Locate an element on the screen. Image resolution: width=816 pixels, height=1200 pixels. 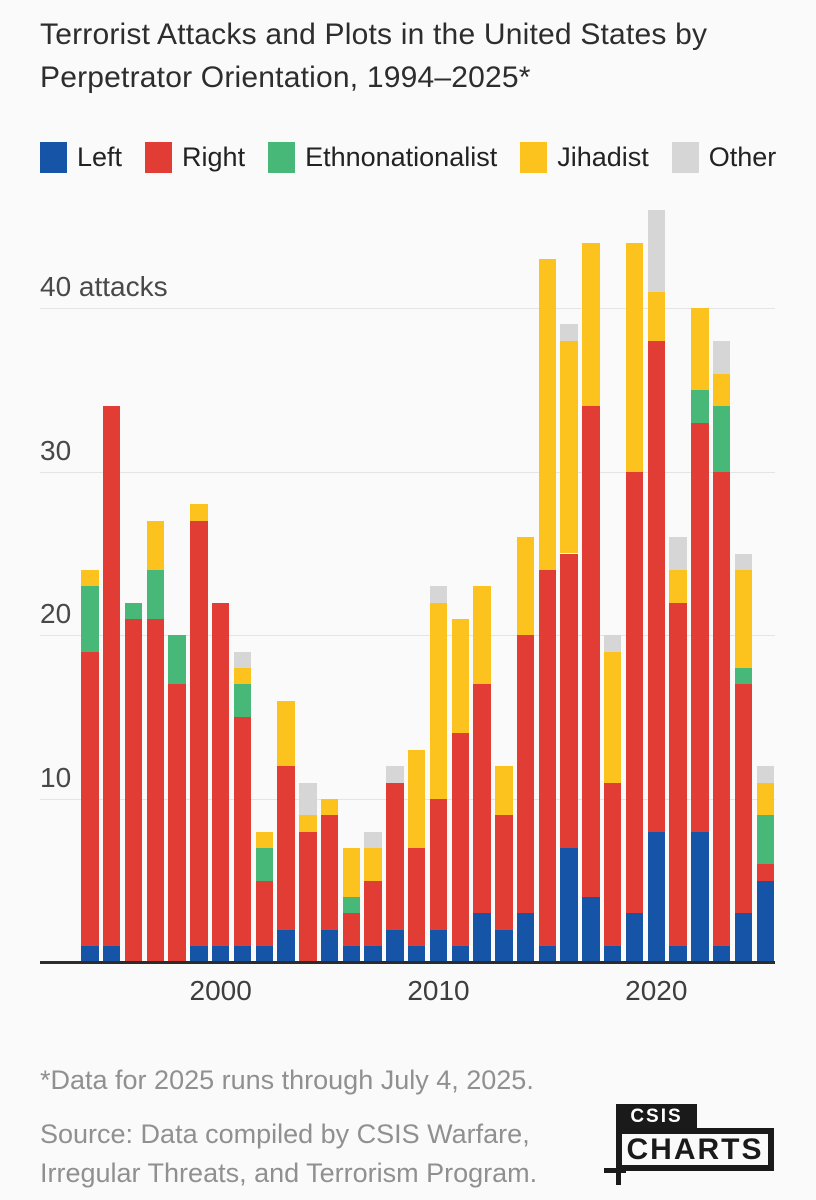
bar-segment-right-2012 is located at coordinates (482, 799).